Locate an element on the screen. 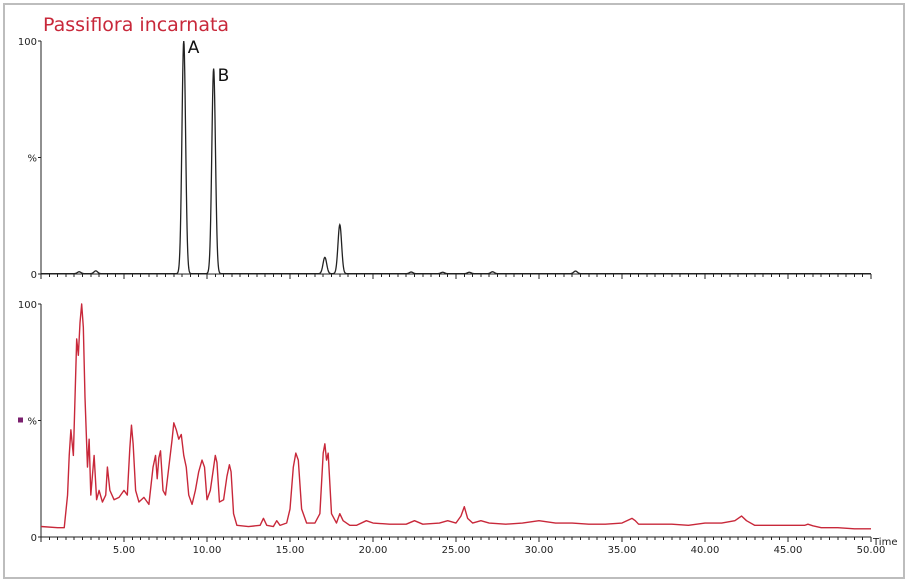  x-tick-label: 15.00 is located at coordinates (290, 550).